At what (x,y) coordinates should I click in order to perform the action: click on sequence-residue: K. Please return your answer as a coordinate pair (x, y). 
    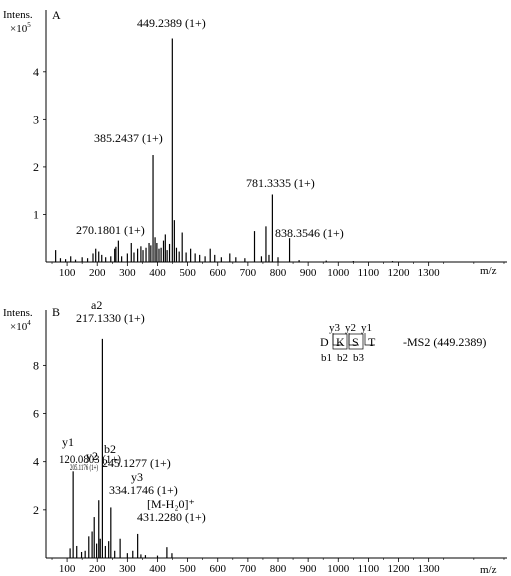
    Looking at the image, I should click on (340, 342).